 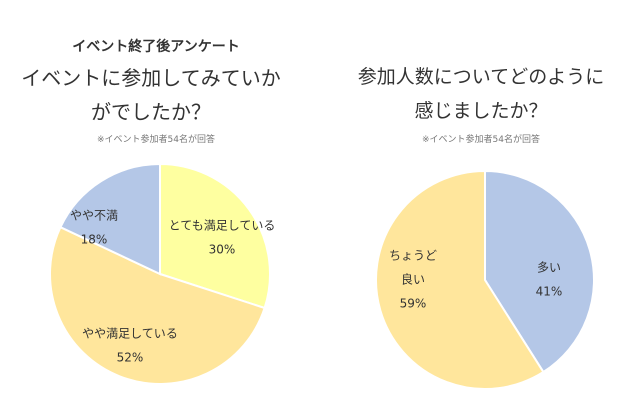 I want to click on chart2-slice-2-name-label: ちょうど, so click(x=413, y=256).